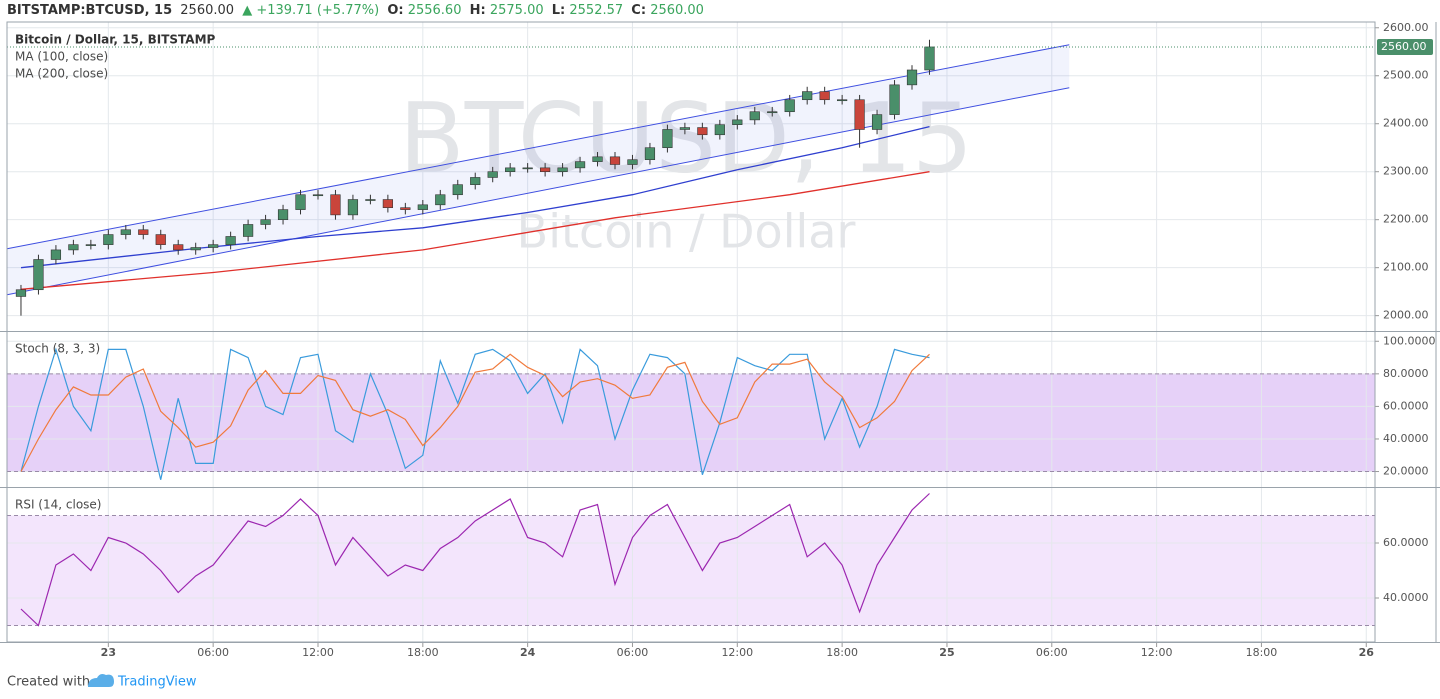 This screenshot has height=699, width=1440. I want to click on band, so click(691, 422).